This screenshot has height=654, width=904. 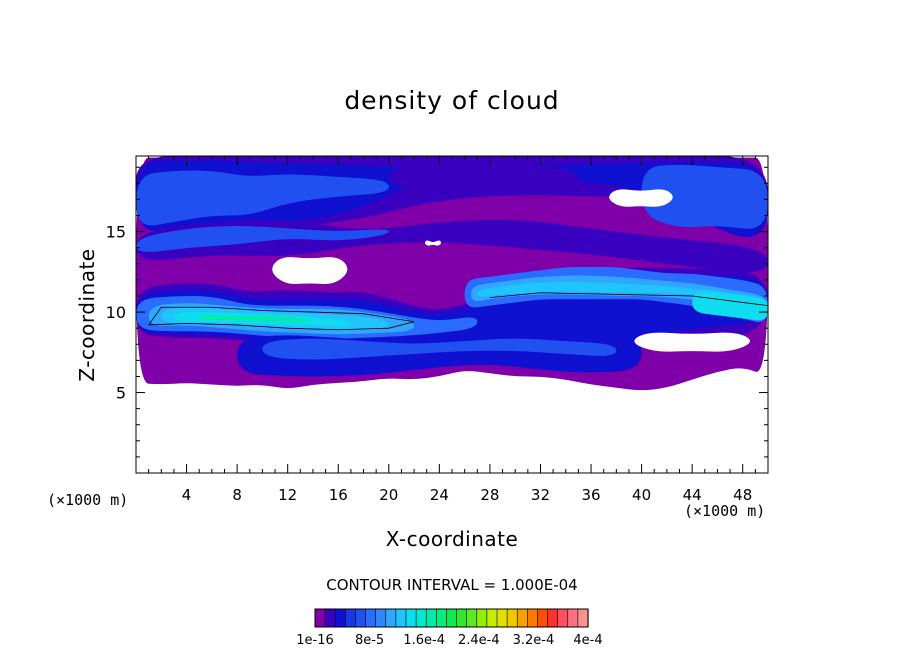 I want to click on upper-deck-core-left, so click(x=262, y=198).